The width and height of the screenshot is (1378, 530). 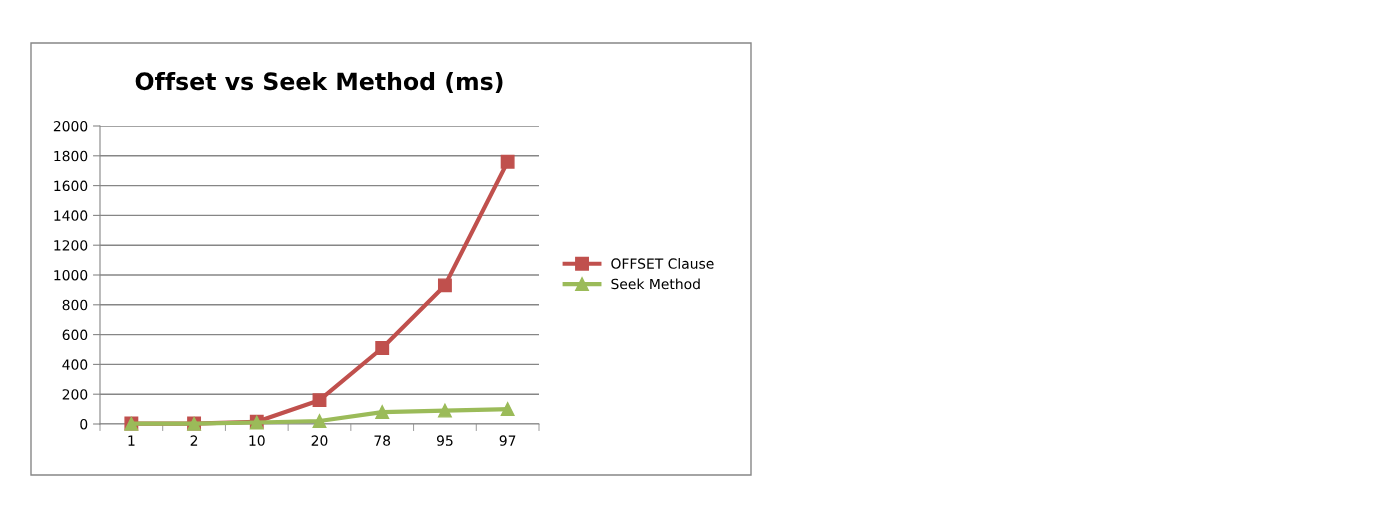 What do you see at coordinates (194, 440) in the screenshot?
I see `x-tick-label: 2` at bounding box center [194, 440].